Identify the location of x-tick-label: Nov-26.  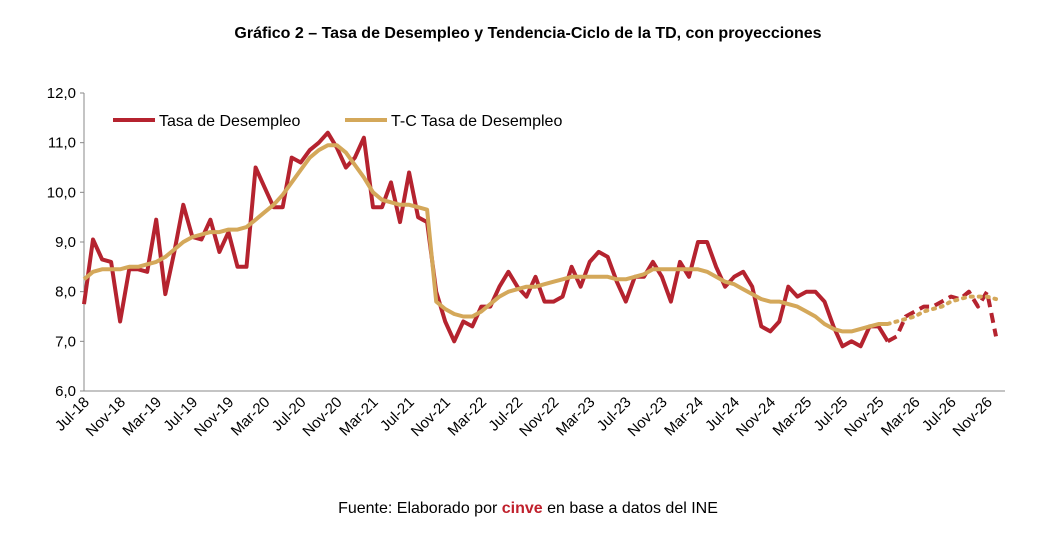
(973, 417).